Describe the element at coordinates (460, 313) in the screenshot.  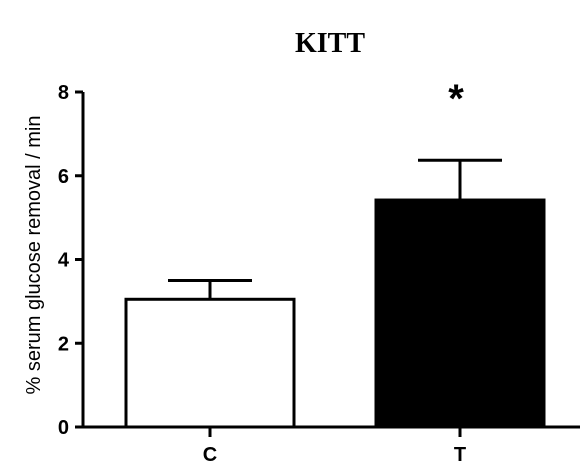
I see `bar-t` at that location.